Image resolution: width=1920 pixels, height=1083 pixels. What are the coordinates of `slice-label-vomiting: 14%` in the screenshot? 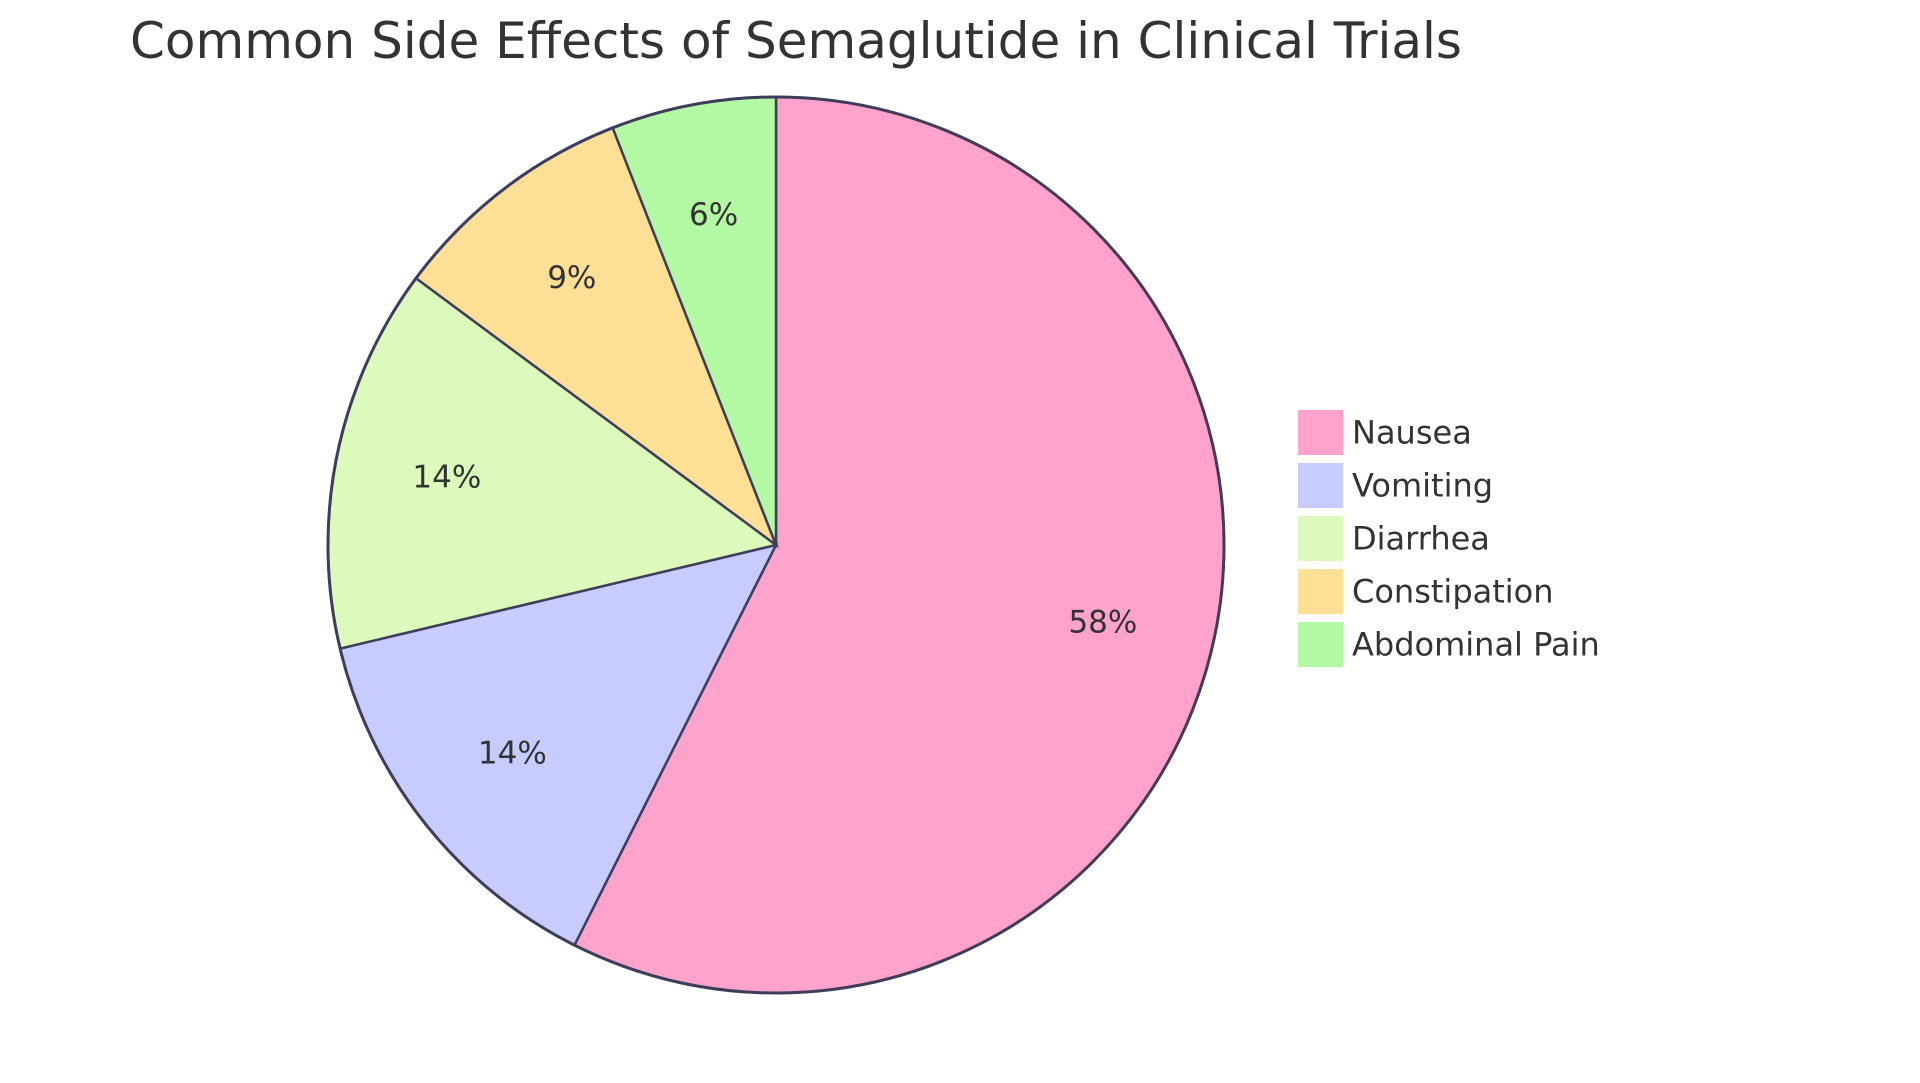 It's located at (512, 753).